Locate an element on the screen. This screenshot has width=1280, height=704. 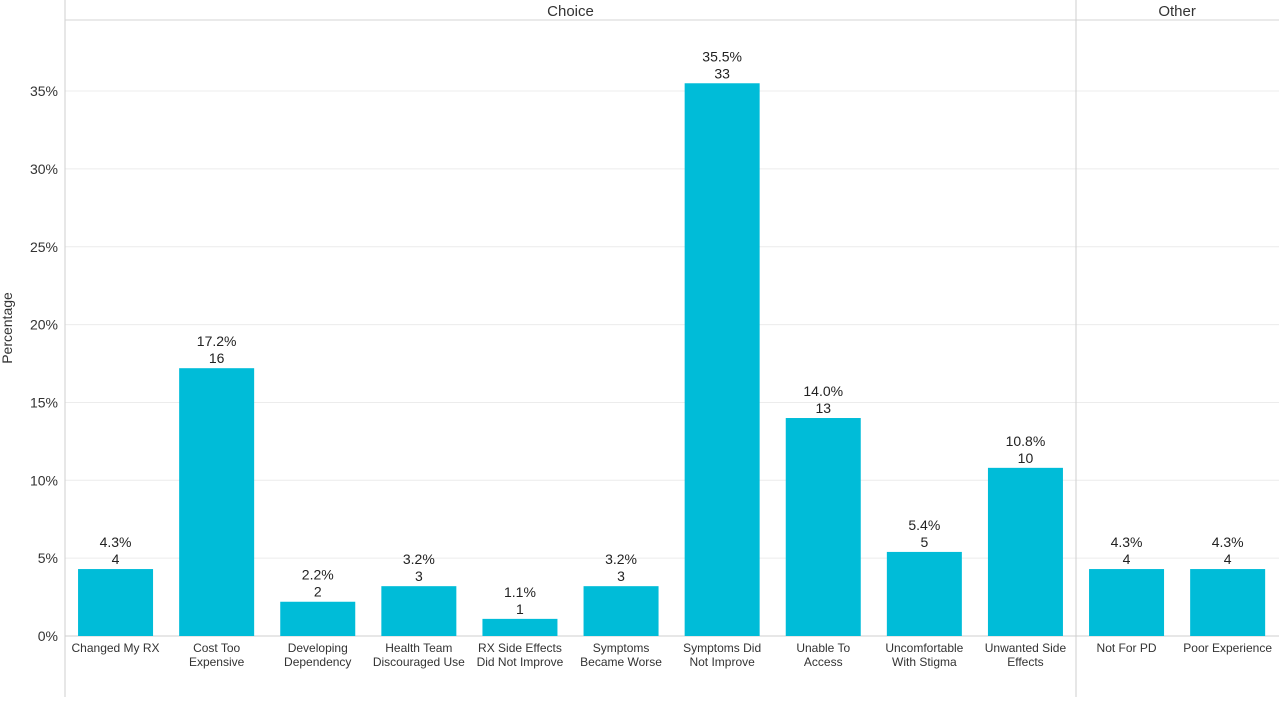
bar-count-label: 13 is located at coordinates (823, 408).